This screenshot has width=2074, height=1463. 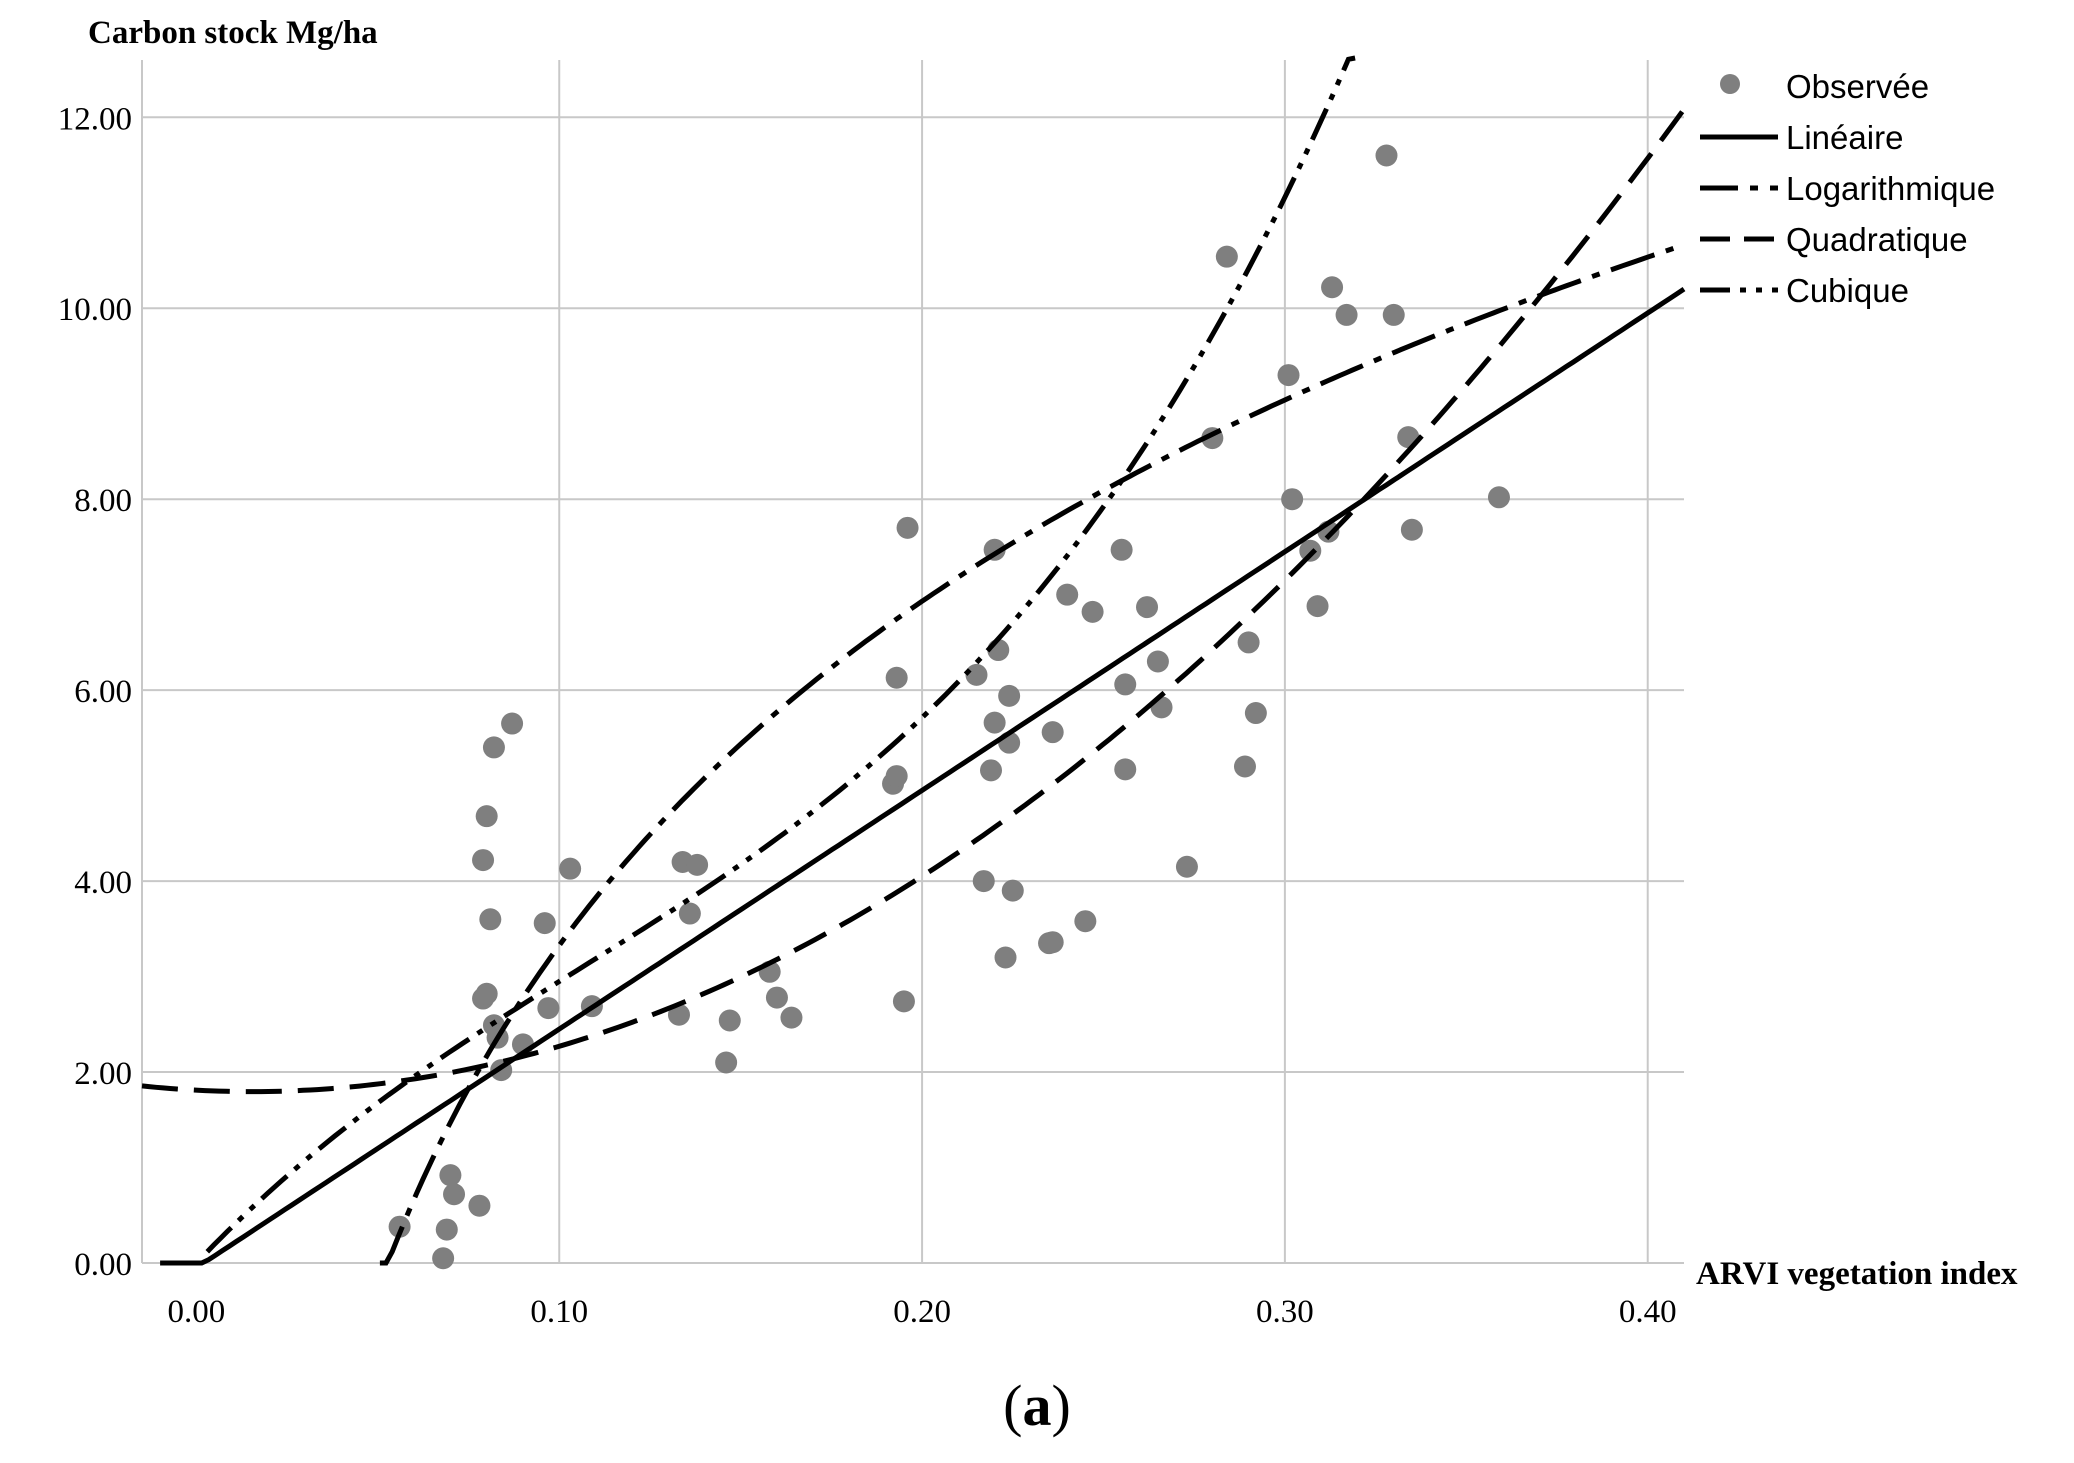 I want to click on legend-item-observee: Observée, so click(x=1824, y=86).